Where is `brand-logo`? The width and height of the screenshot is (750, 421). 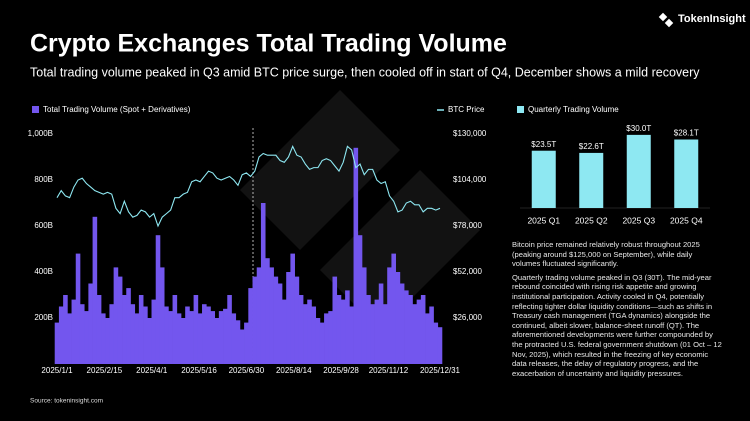
brand-logo is located at coordinates (666, 20).